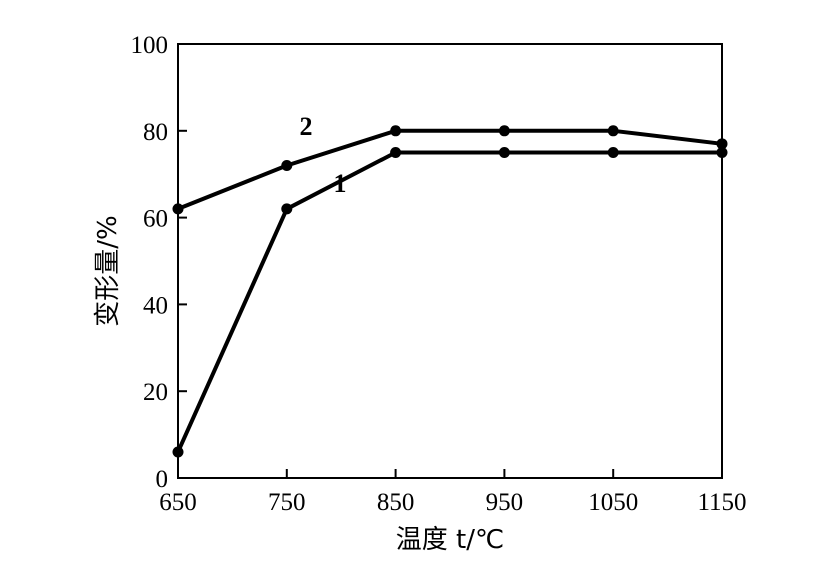 The image size is (814, 562). What do you see at coordinates (108, 270) in the screenshot?
I see `y-axis-title: 变形量/%` at bounding box center [108, 270].